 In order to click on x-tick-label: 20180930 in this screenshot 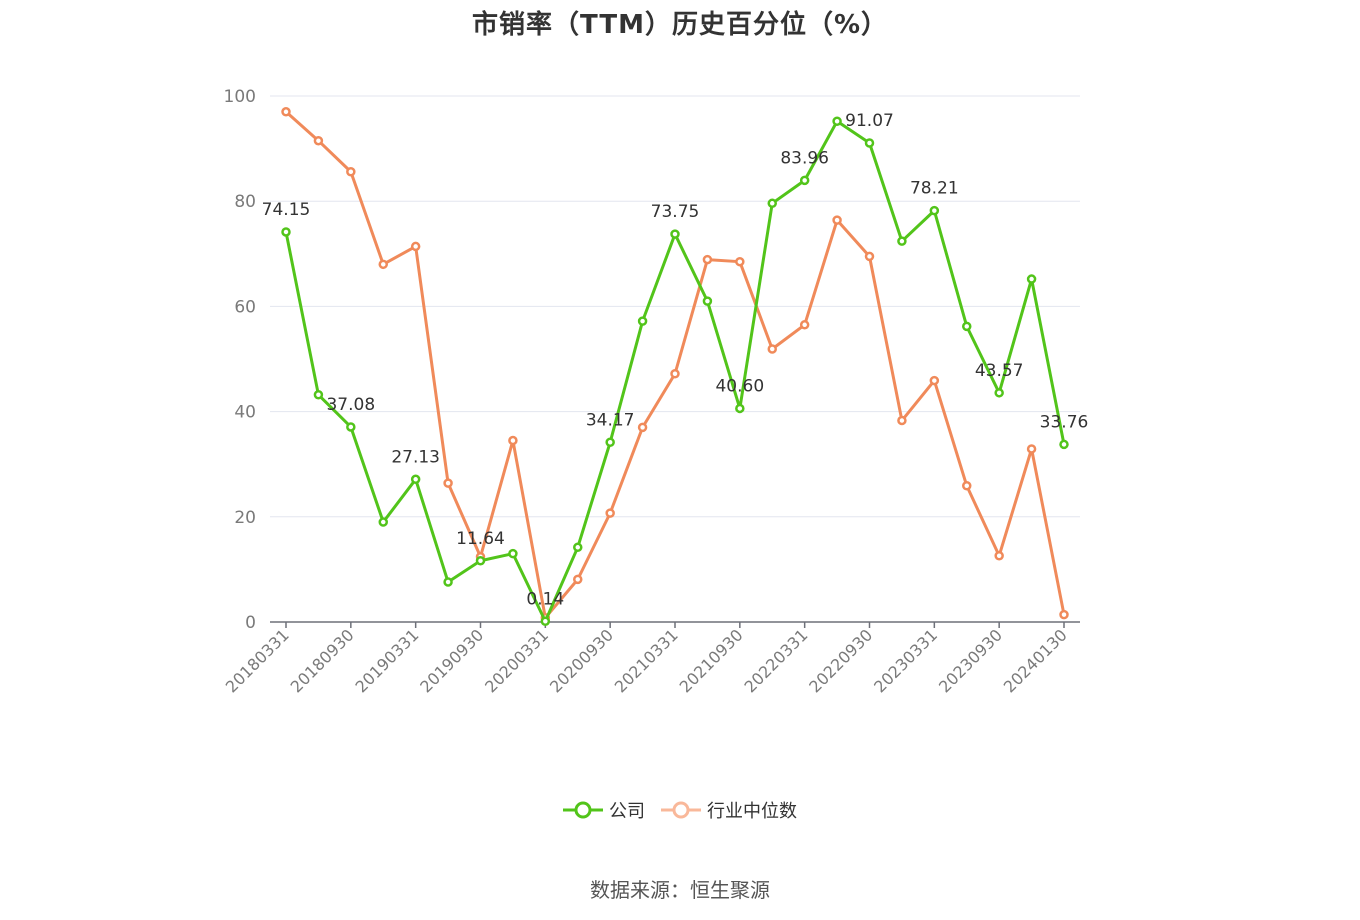, I will do `click(322, 660)`.